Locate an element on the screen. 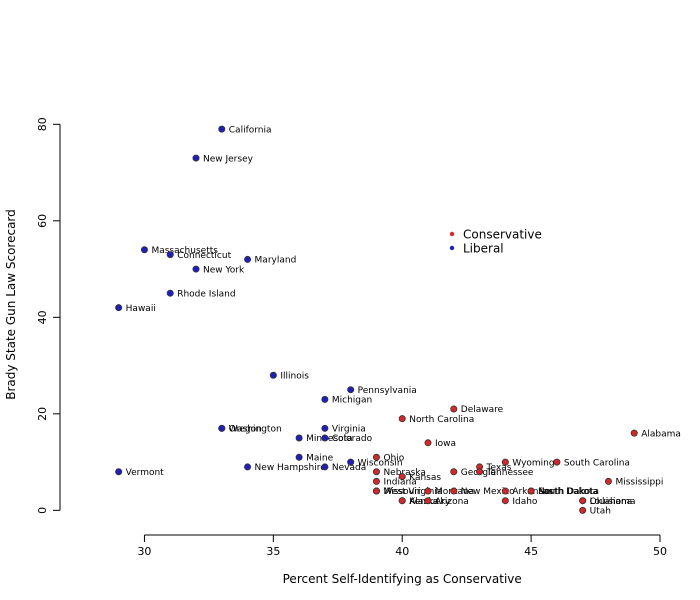 The height and width of the screenshot is (600, 700). point-label: Minnesota is located at coordinates (329, 439).